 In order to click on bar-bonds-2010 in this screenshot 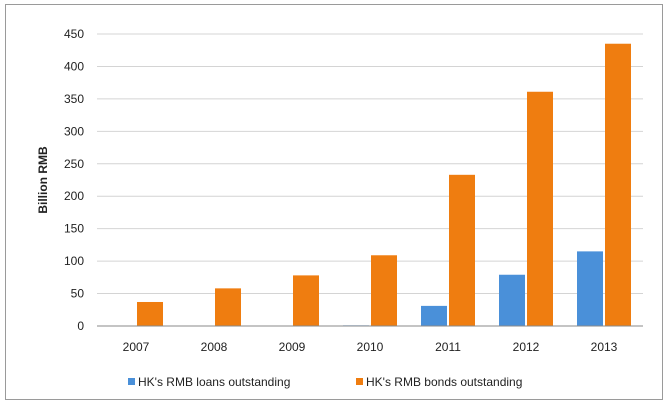, I will do `click(384, 290)`.